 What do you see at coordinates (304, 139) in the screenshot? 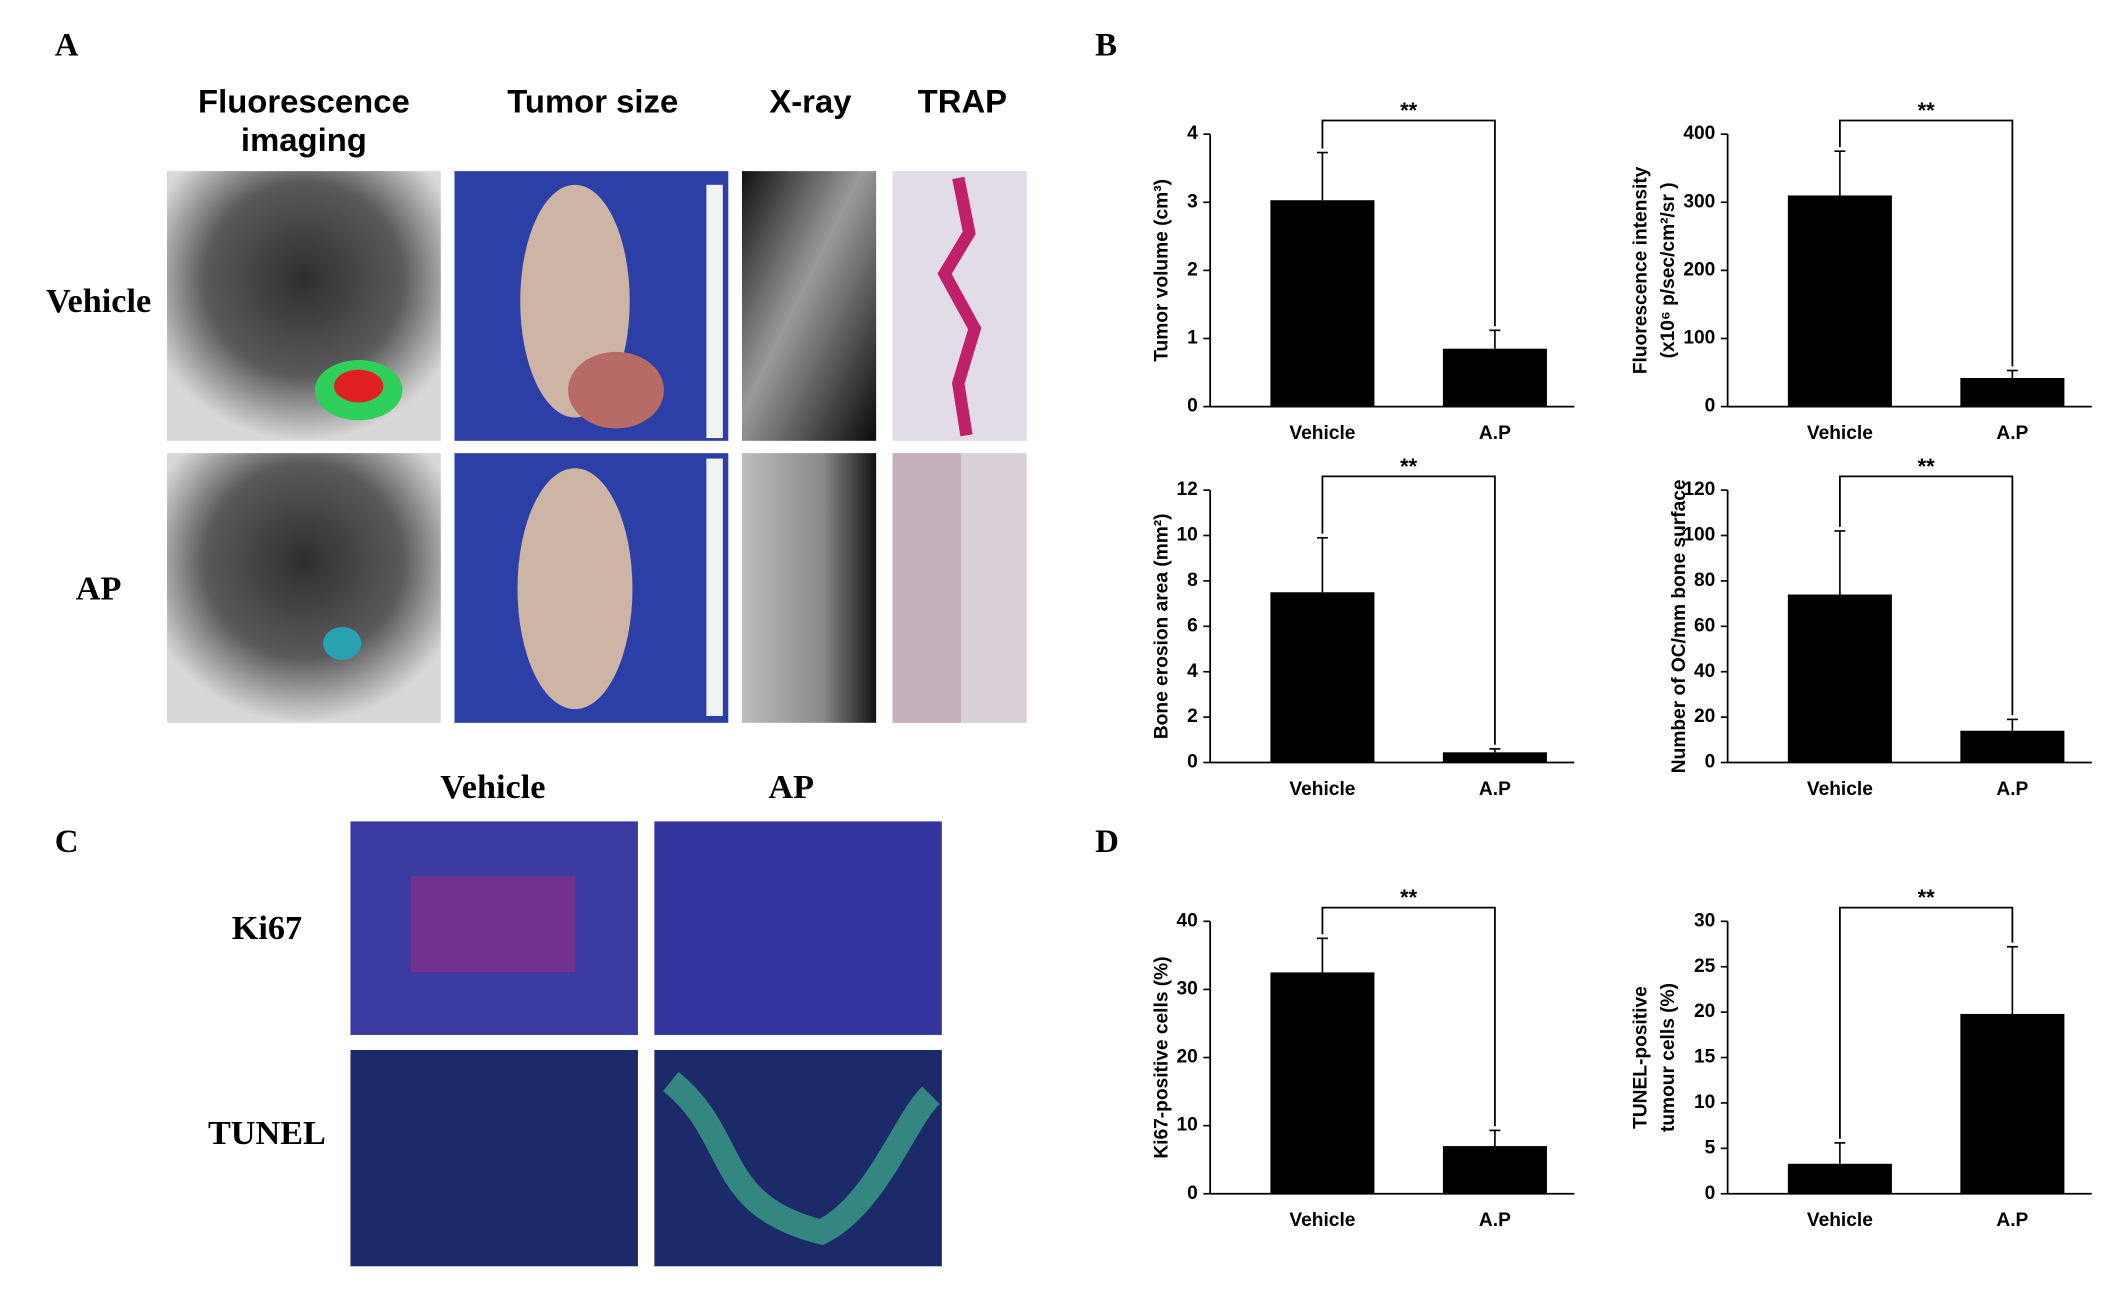
I see `column-header: imaging` at bounding box center [304, 139].